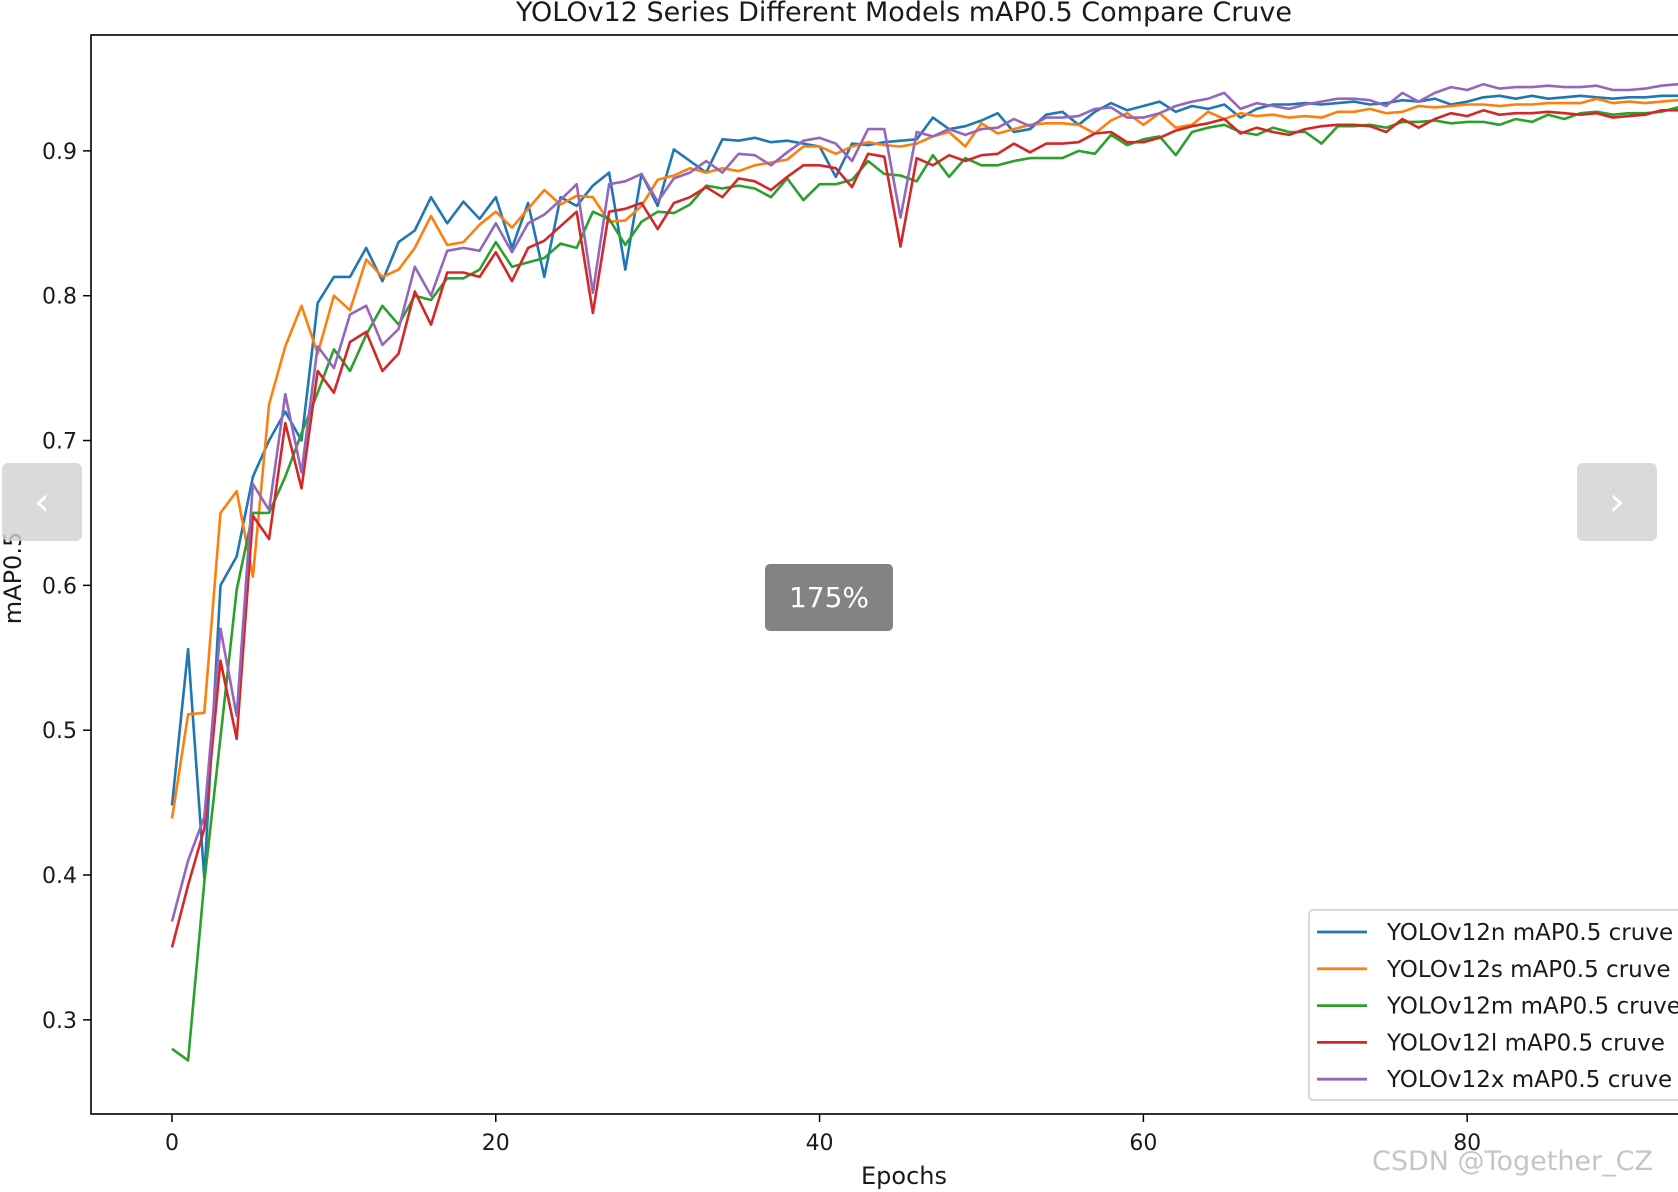 The image size is (1678, 1192). I want to click on x-tick-label: 40, so click(820, 1143).